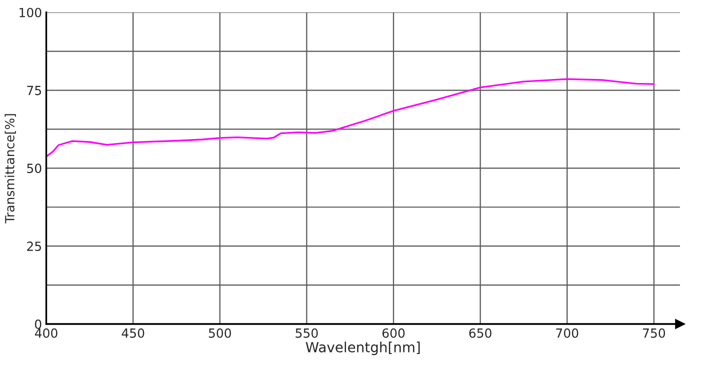  I want to click on x-tick-label: 750, so click(654, 333).